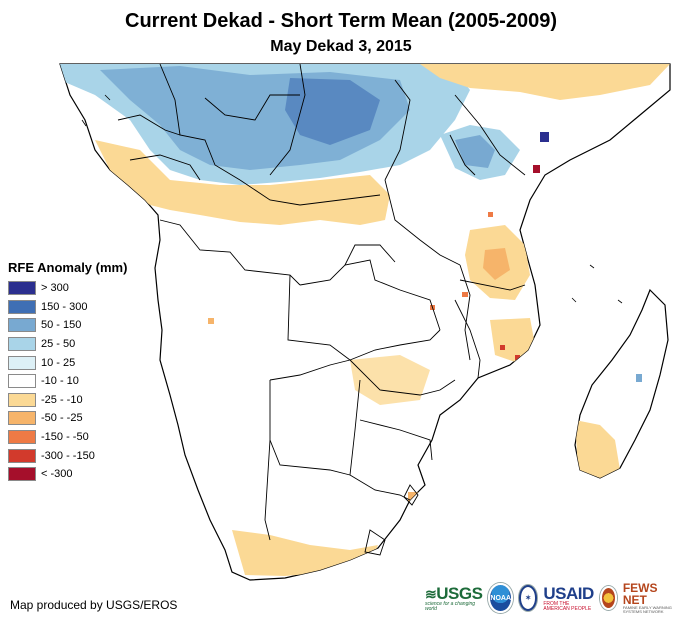 This screenshot has width=682, height=624. I want to click on legend-item: -150 - -50, so click(67, 437).